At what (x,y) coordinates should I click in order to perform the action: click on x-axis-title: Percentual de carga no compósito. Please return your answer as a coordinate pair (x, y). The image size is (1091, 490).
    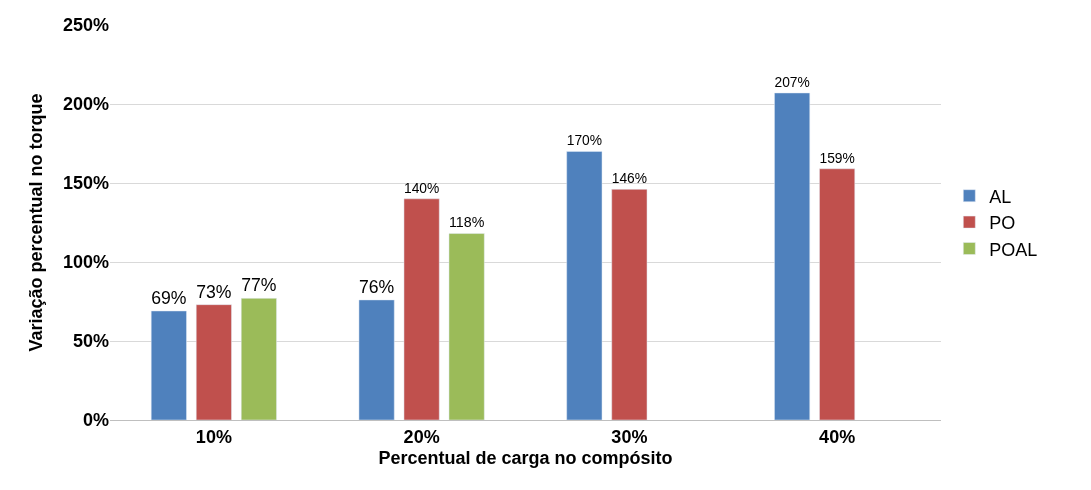
    Looking at the image, I should click on (525, 457).